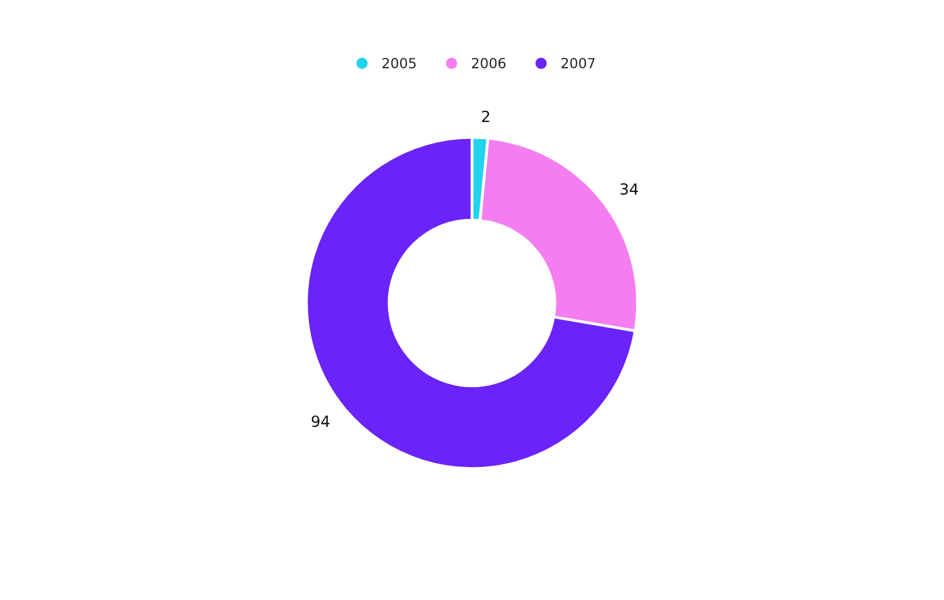 The height and width of the screenshot is (600, 944). What do you see at coordinates (578, 63) in the screenshot?
I see `legend-label: 2007` at bounding box center [578, 63].